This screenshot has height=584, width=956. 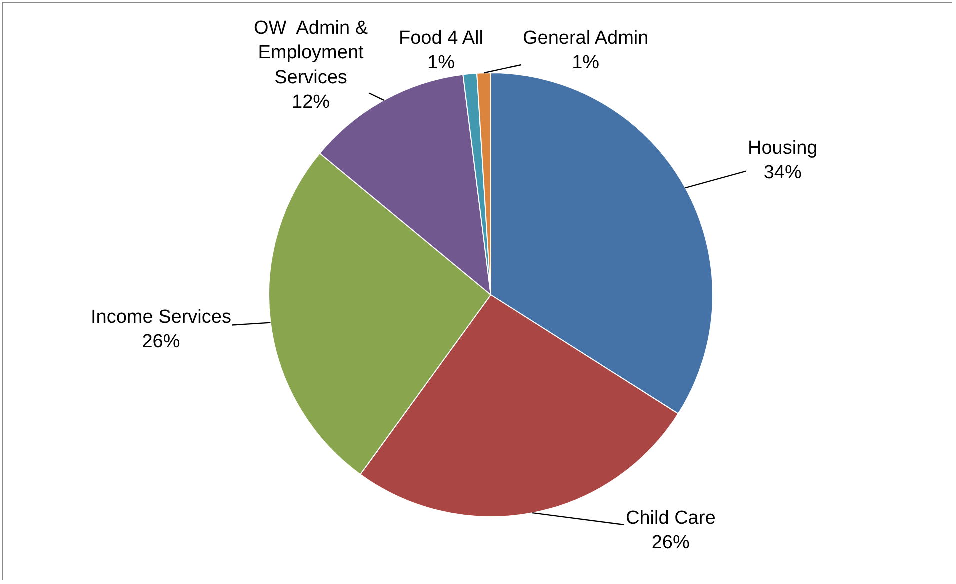 What do you see at coordinates (783, 173) in the screenshot?
I see `data-label: 34%` at bounding box center [783, 173].